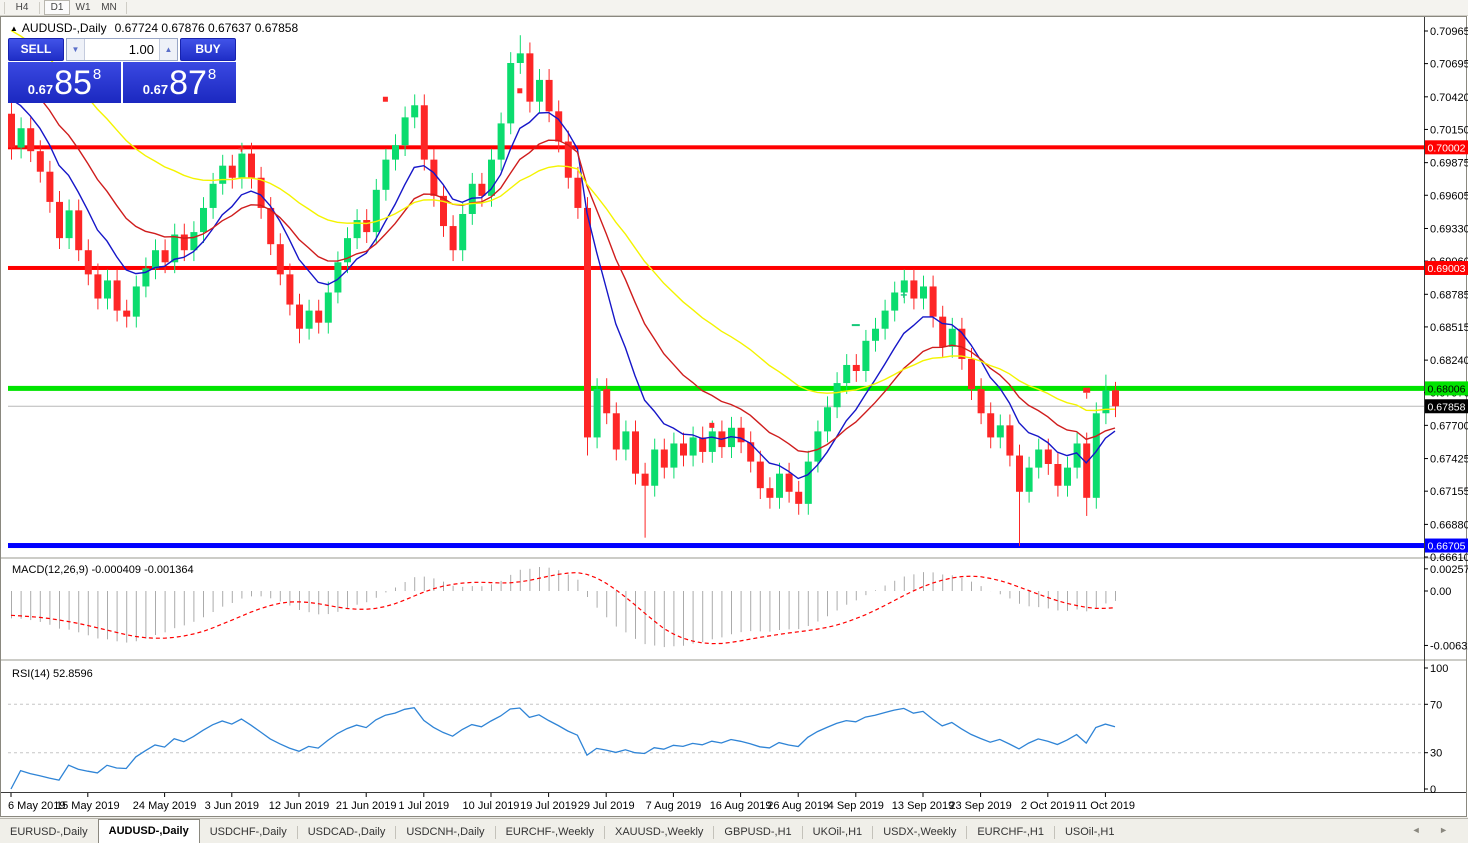 The width and height of the screenshot is (1468, 843). I want to click on chart-tab-eurchf-h1: EURCHF-,H1, so click(1010, 832).